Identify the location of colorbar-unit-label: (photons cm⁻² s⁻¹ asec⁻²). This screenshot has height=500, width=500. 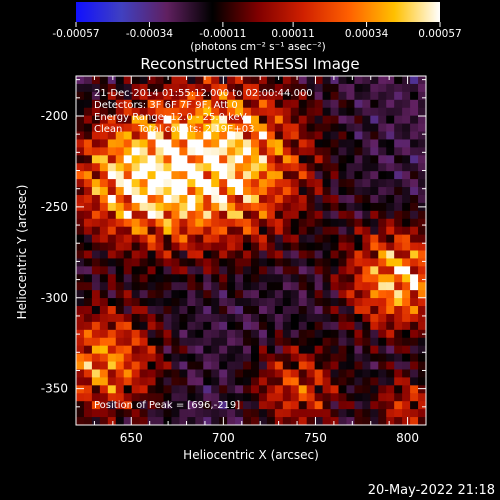
(257, 47).